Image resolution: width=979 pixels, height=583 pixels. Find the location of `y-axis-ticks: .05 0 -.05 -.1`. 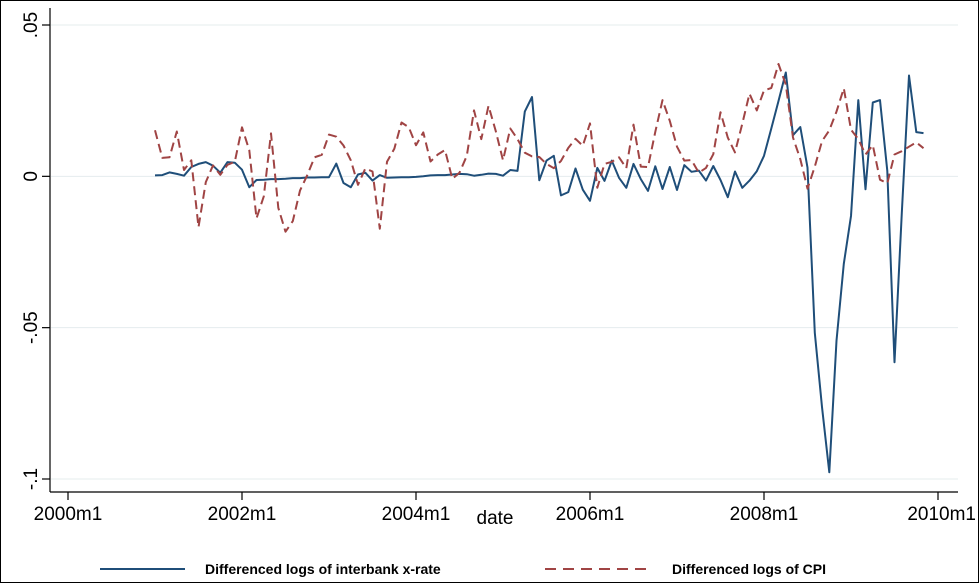

y-axis-ticks: .05 0 -.05 -.1 is located at coordinates (35, 251).